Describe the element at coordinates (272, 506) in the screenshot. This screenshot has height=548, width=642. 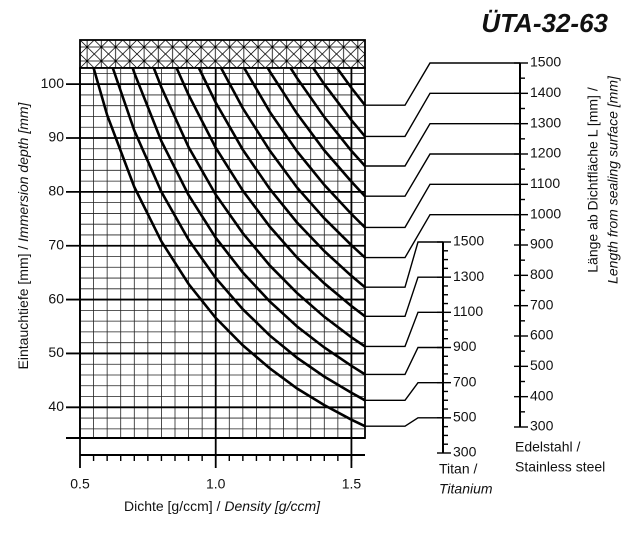
I see `x-label-italic: Density [g/ccm]` at that location.